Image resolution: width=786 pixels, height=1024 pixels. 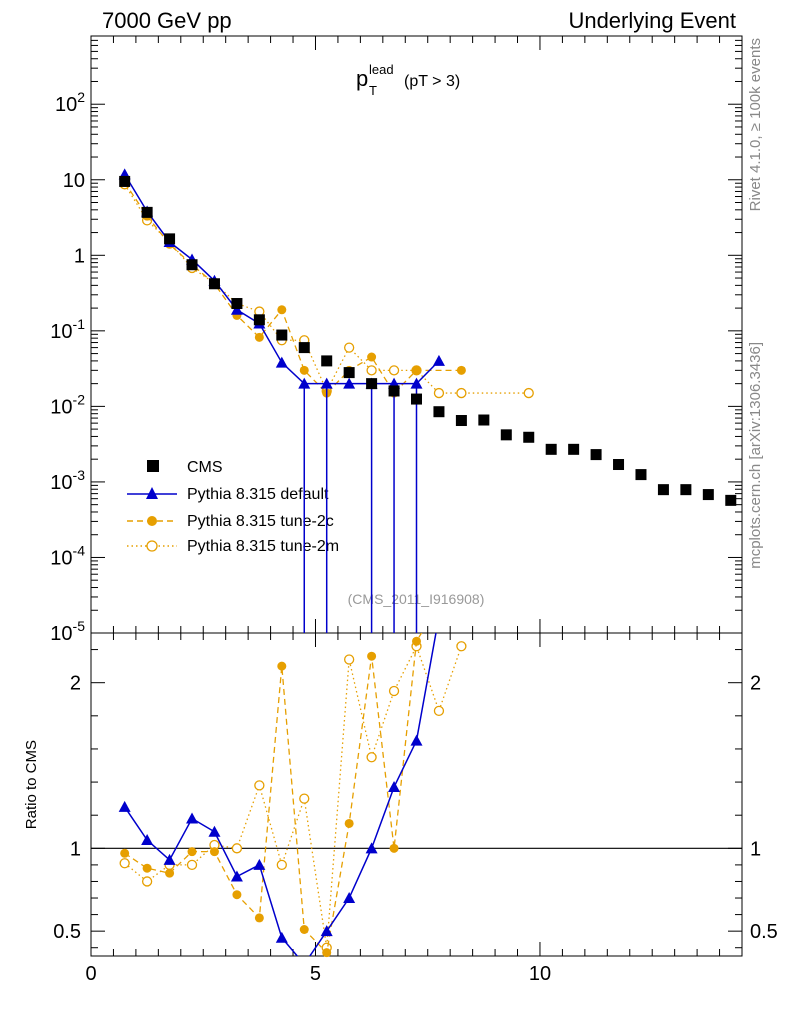 I want to click on y-tick-label-main: 10², so click(x=70, y=102).